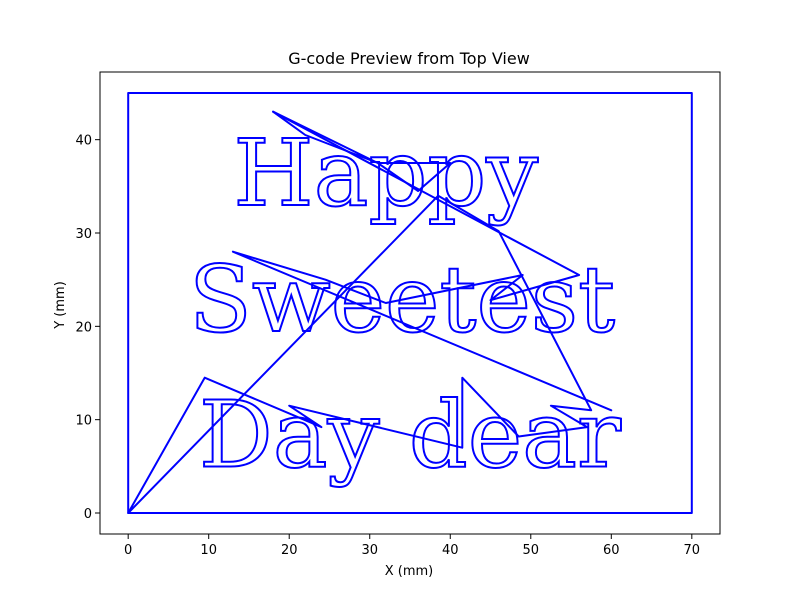  What do you see at coordinates (83, 327) in the screenshot?
I see `y-tick-label: 20` at bounding box center [83, 327].